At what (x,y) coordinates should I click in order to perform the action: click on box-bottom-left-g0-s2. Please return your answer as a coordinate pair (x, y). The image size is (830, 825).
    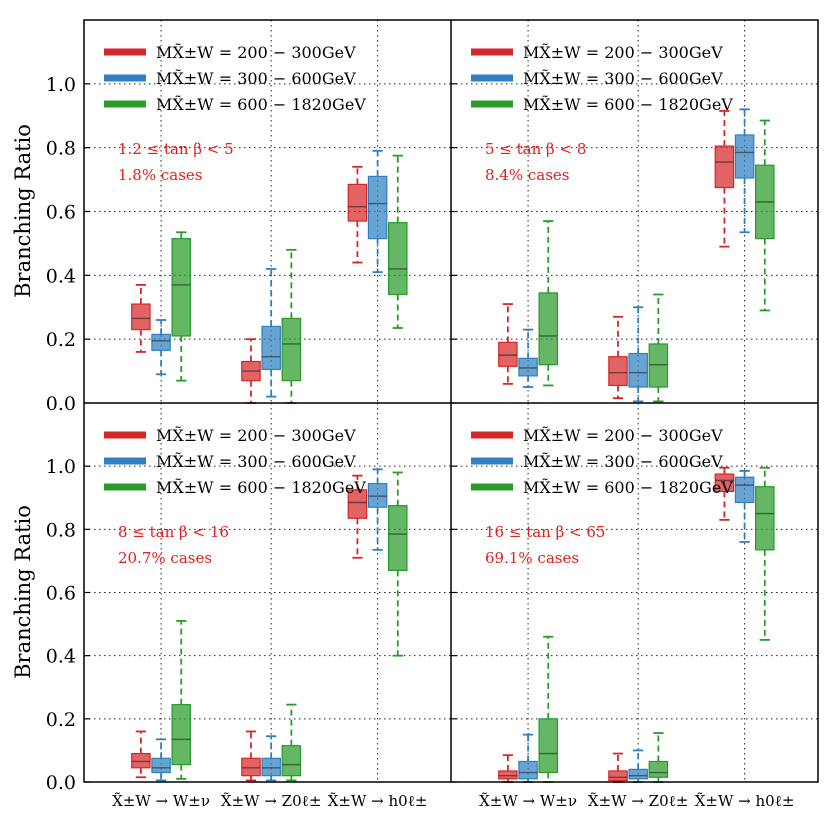
    Looking at the image, I should click on (181, 700).